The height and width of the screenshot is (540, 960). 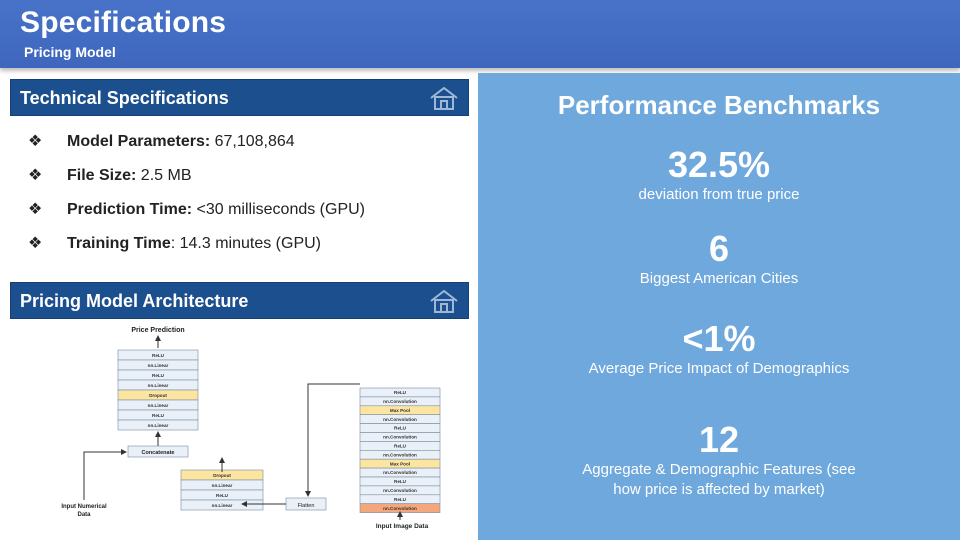 I want to click on arch-bar: Pricing Model Architecture, so click(x=239, y=300).